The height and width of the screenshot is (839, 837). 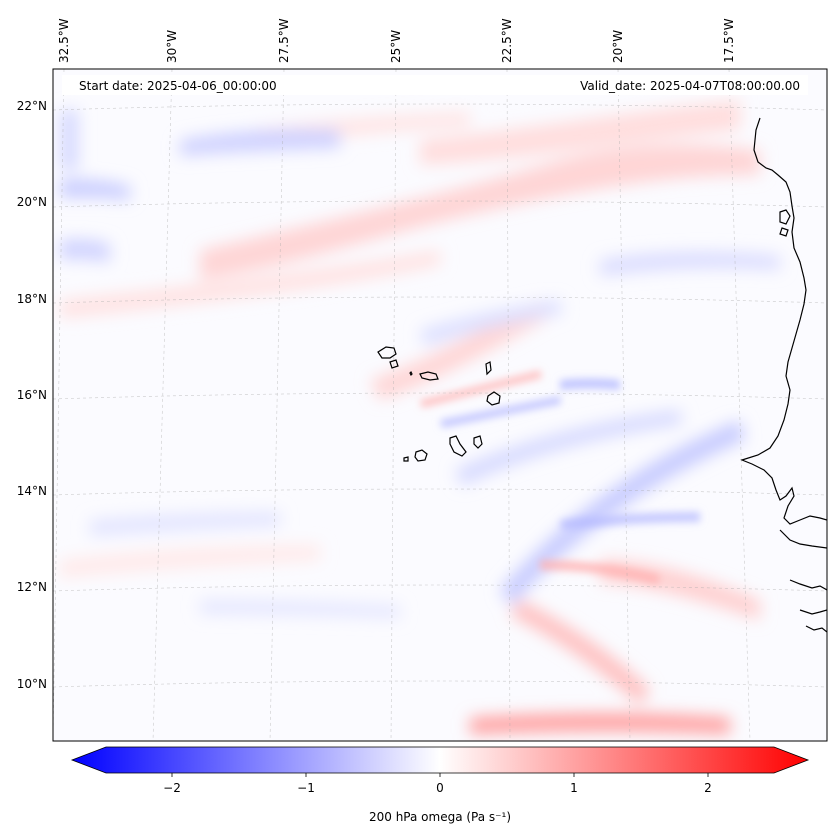 What do you see at coordinates (32, 202) in the screenshot?
I see `lat-tick-label: 20°N` at bounding box center [32, 202].